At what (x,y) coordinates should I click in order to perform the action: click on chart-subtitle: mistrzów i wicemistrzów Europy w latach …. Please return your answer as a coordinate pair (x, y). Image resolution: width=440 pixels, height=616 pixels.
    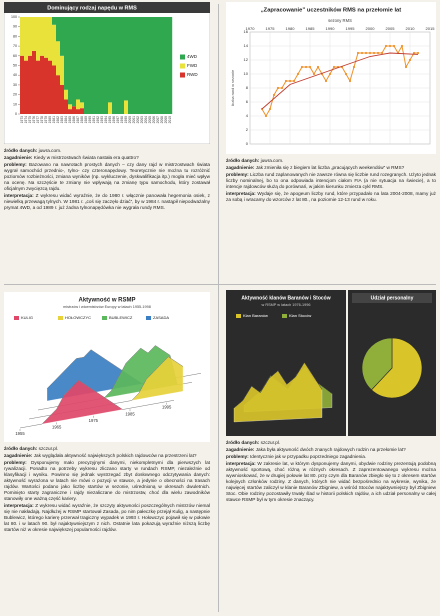
    Looking at the image, I should click on (107, 307).